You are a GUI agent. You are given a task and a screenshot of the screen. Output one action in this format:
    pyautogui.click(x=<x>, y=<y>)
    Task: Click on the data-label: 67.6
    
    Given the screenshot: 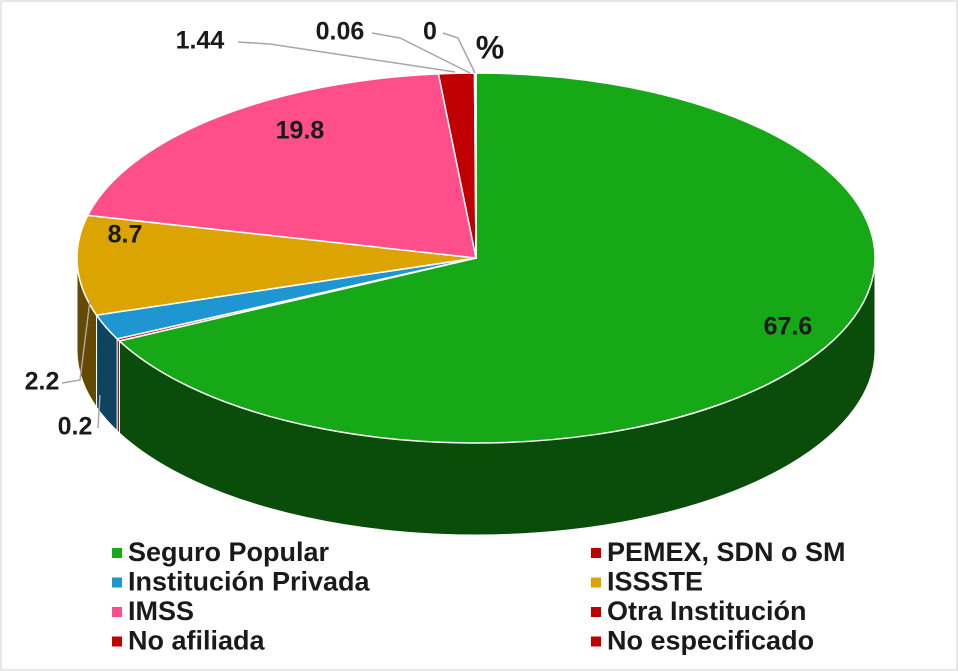 What is the action you would take?
    pyautogui.click(x=788, y=327)
    